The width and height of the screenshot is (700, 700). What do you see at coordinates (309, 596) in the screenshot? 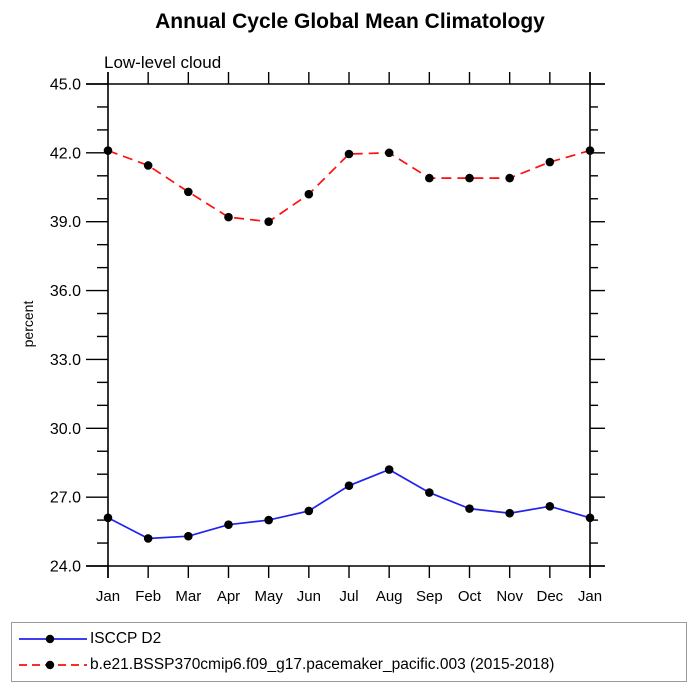
I see `x-tick-label: Jun` at bounding box center [309, 596].